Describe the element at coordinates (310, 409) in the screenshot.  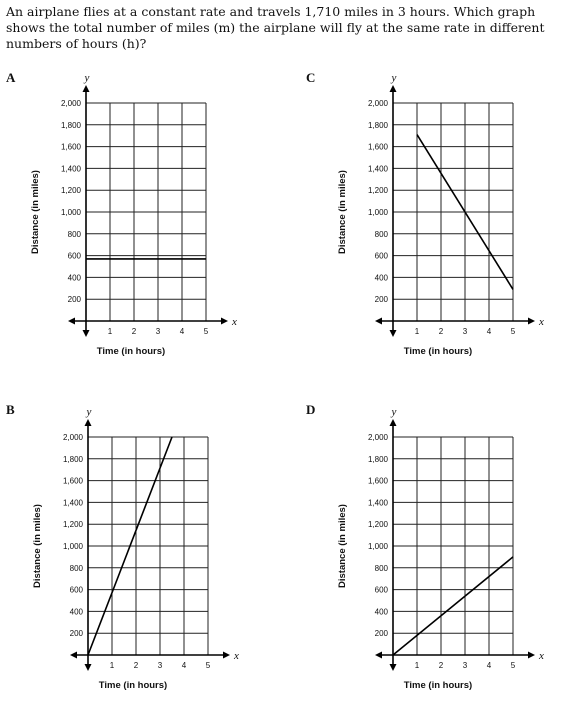
I see `choice-letter: D` at that location.